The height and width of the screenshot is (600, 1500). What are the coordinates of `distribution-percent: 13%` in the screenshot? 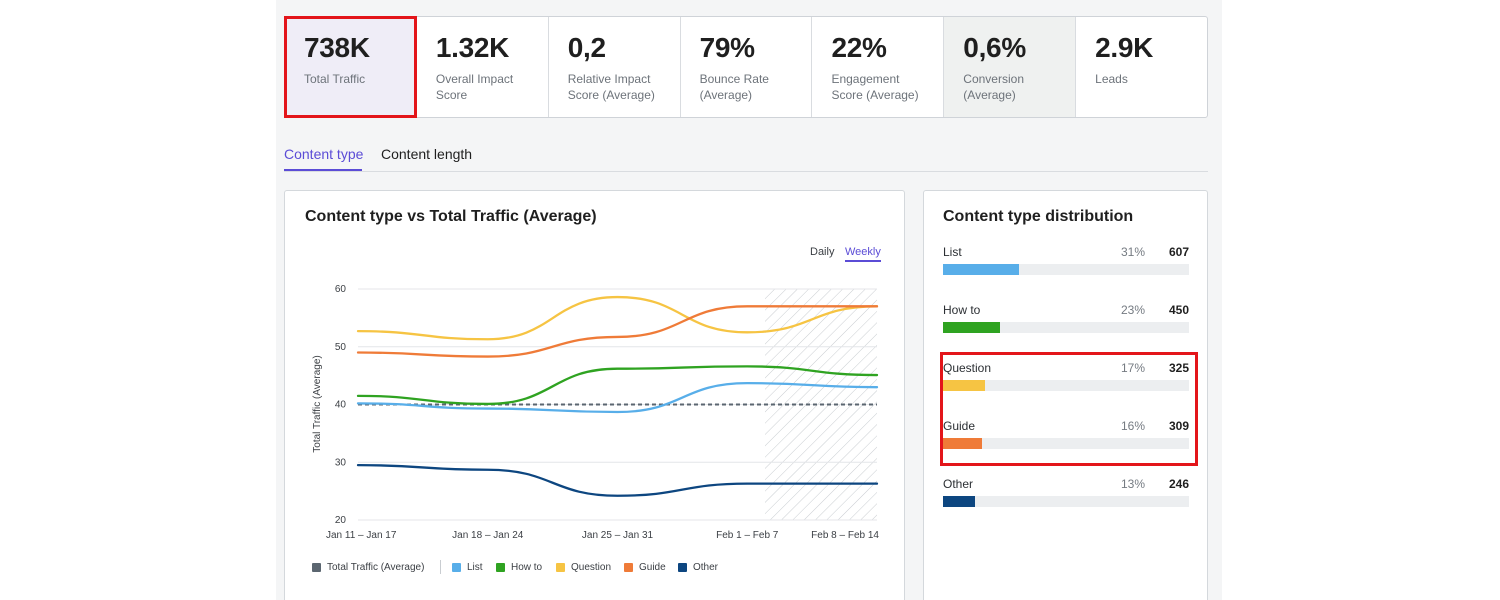 It's located at (1132, 484).